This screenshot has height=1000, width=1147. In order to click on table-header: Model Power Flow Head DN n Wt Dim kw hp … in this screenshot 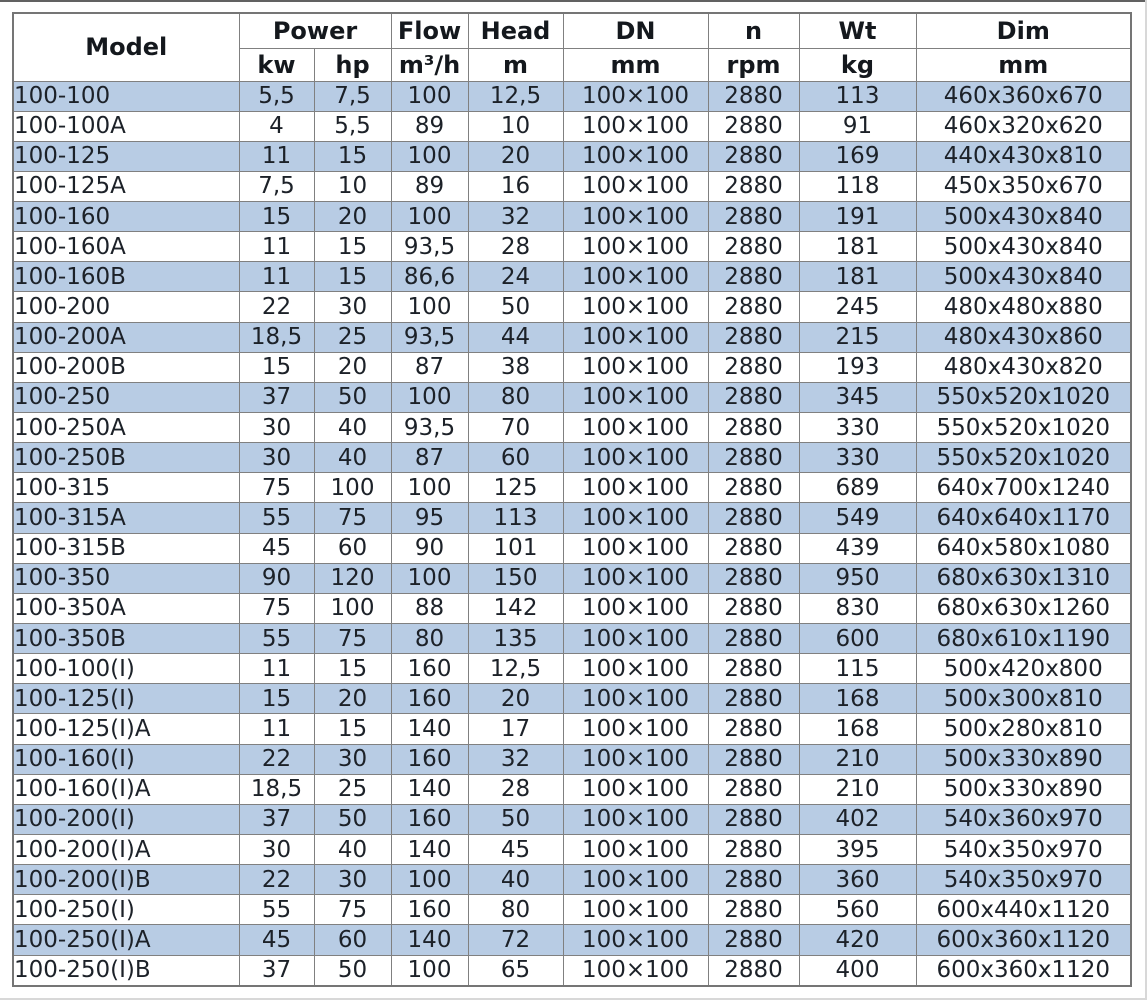, I will do `click(572, 47)`.